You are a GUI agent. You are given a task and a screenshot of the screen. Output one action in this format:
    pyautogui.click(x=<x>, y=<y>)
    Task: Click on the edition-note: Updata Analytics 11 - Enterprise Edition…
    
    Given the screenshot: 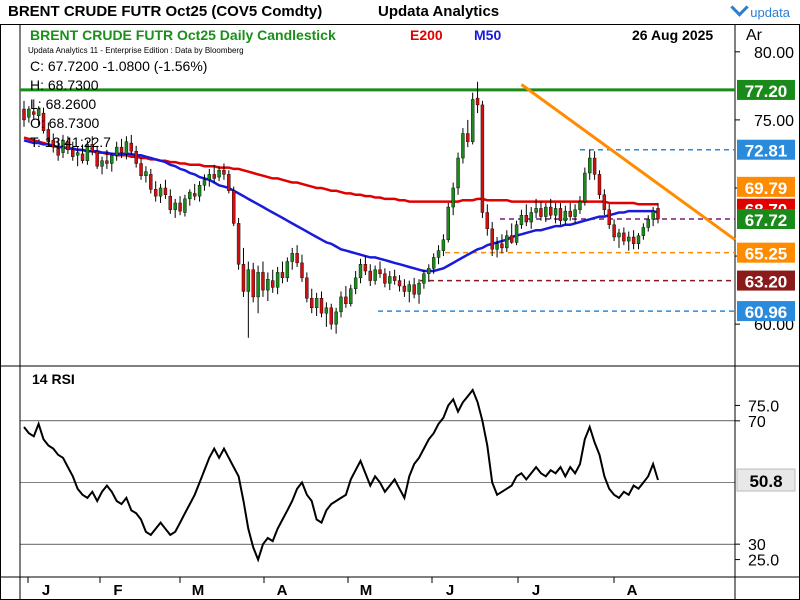 What is the action you would take?
    pyautogui.click(x=136, y=50)
    